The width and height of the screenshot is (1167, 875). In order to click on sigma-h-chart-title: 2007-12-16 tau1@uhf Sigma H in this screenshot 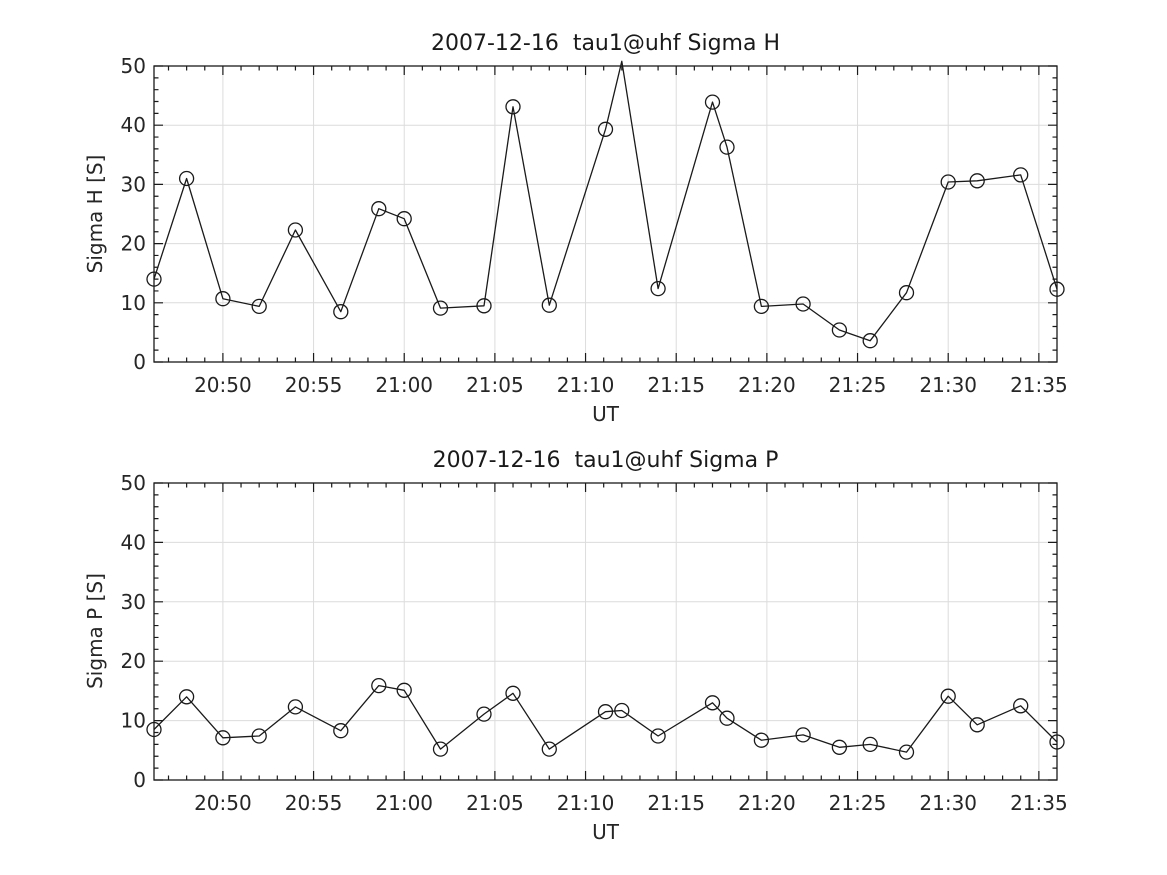, I will do `click(605, 43)`.